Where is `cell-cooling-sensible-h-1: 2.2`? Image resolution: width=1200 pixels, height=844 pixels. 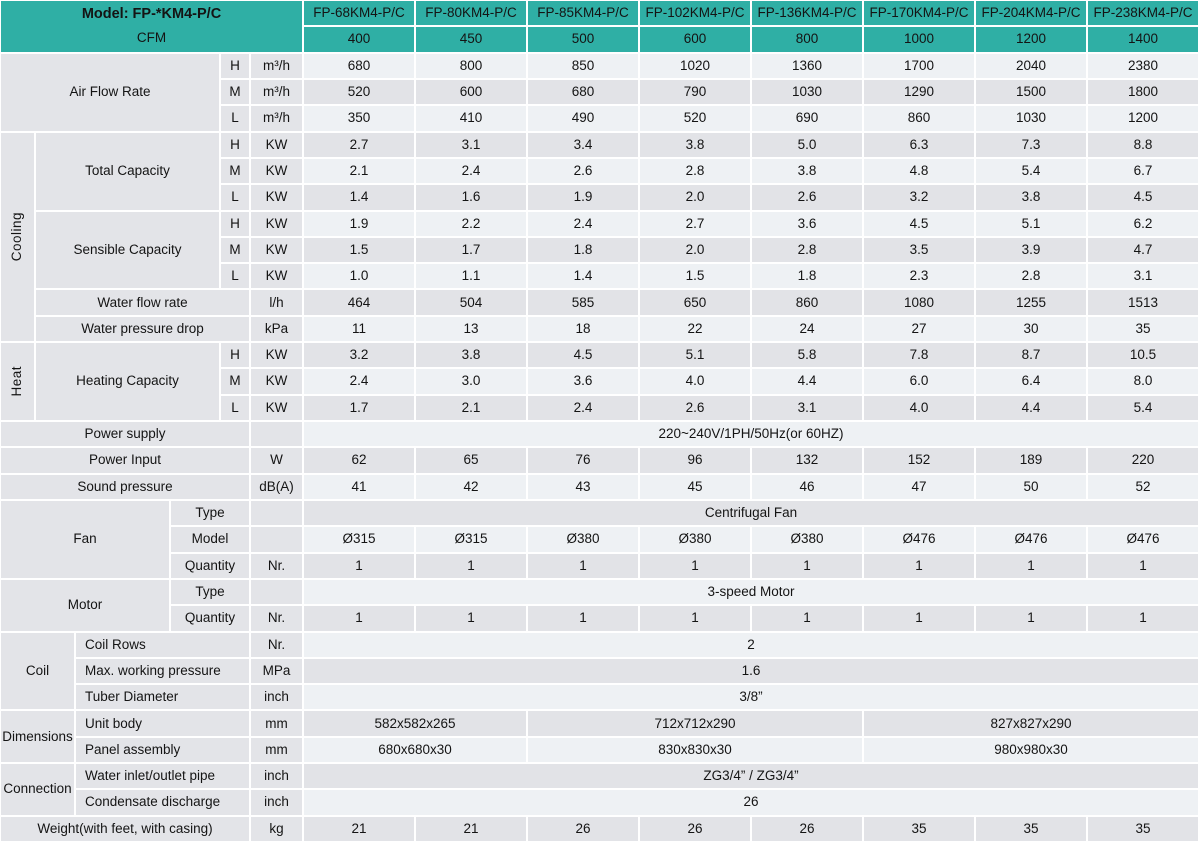 cell-cooling-sensible-h-1: 2.2 is located at coordinates (471, 223).